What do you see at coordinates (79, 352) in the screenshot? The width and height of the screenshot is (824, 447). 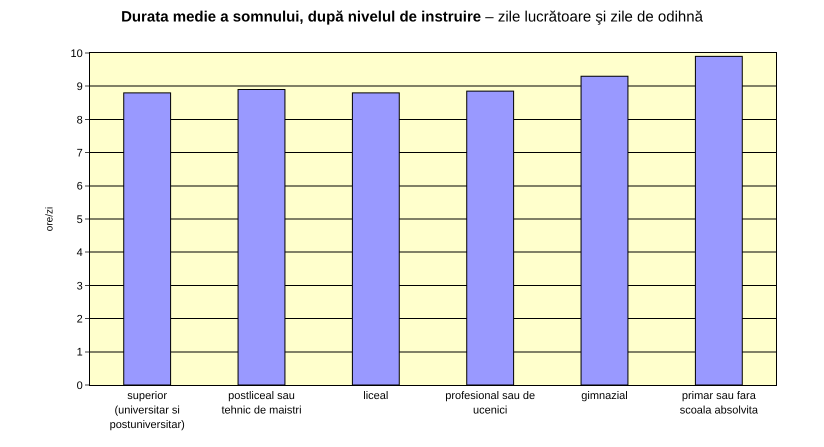 I see `y-tick-label: 1` at bounding box center [79, 352].